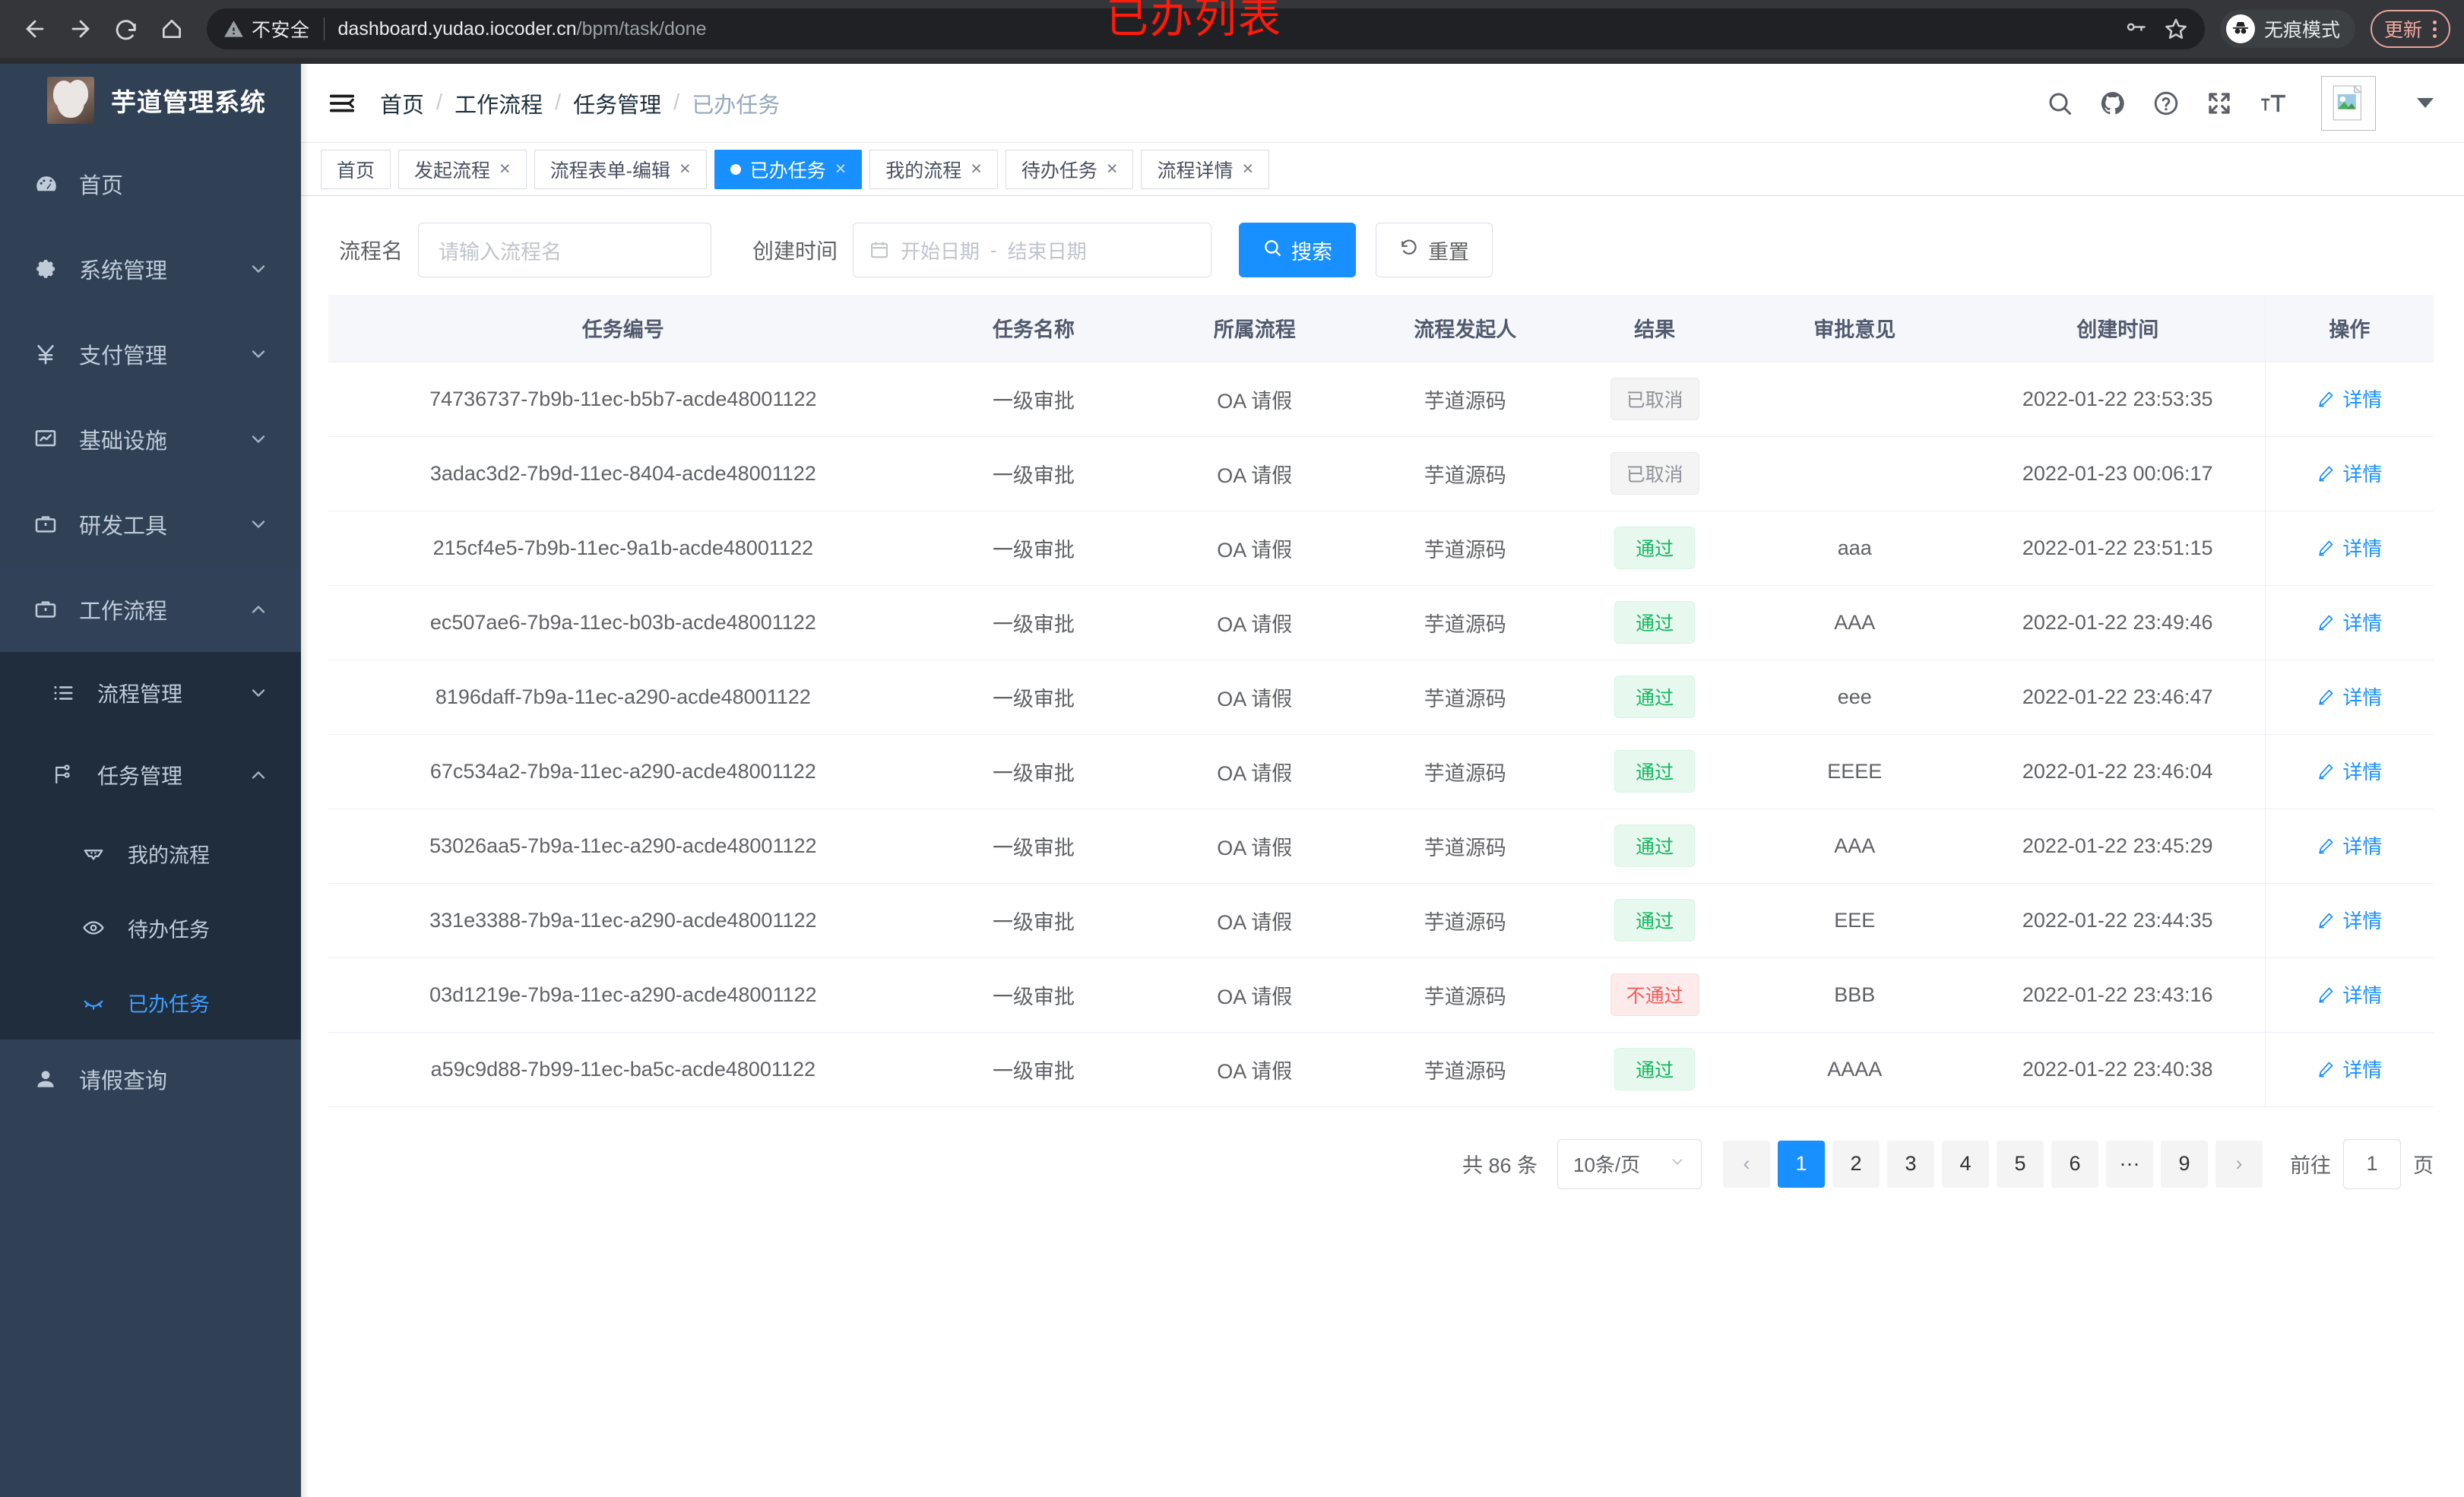  Describe the element at coordinates (2219, 103) in the screenshot. I see `fullscreen-icon` at that location.